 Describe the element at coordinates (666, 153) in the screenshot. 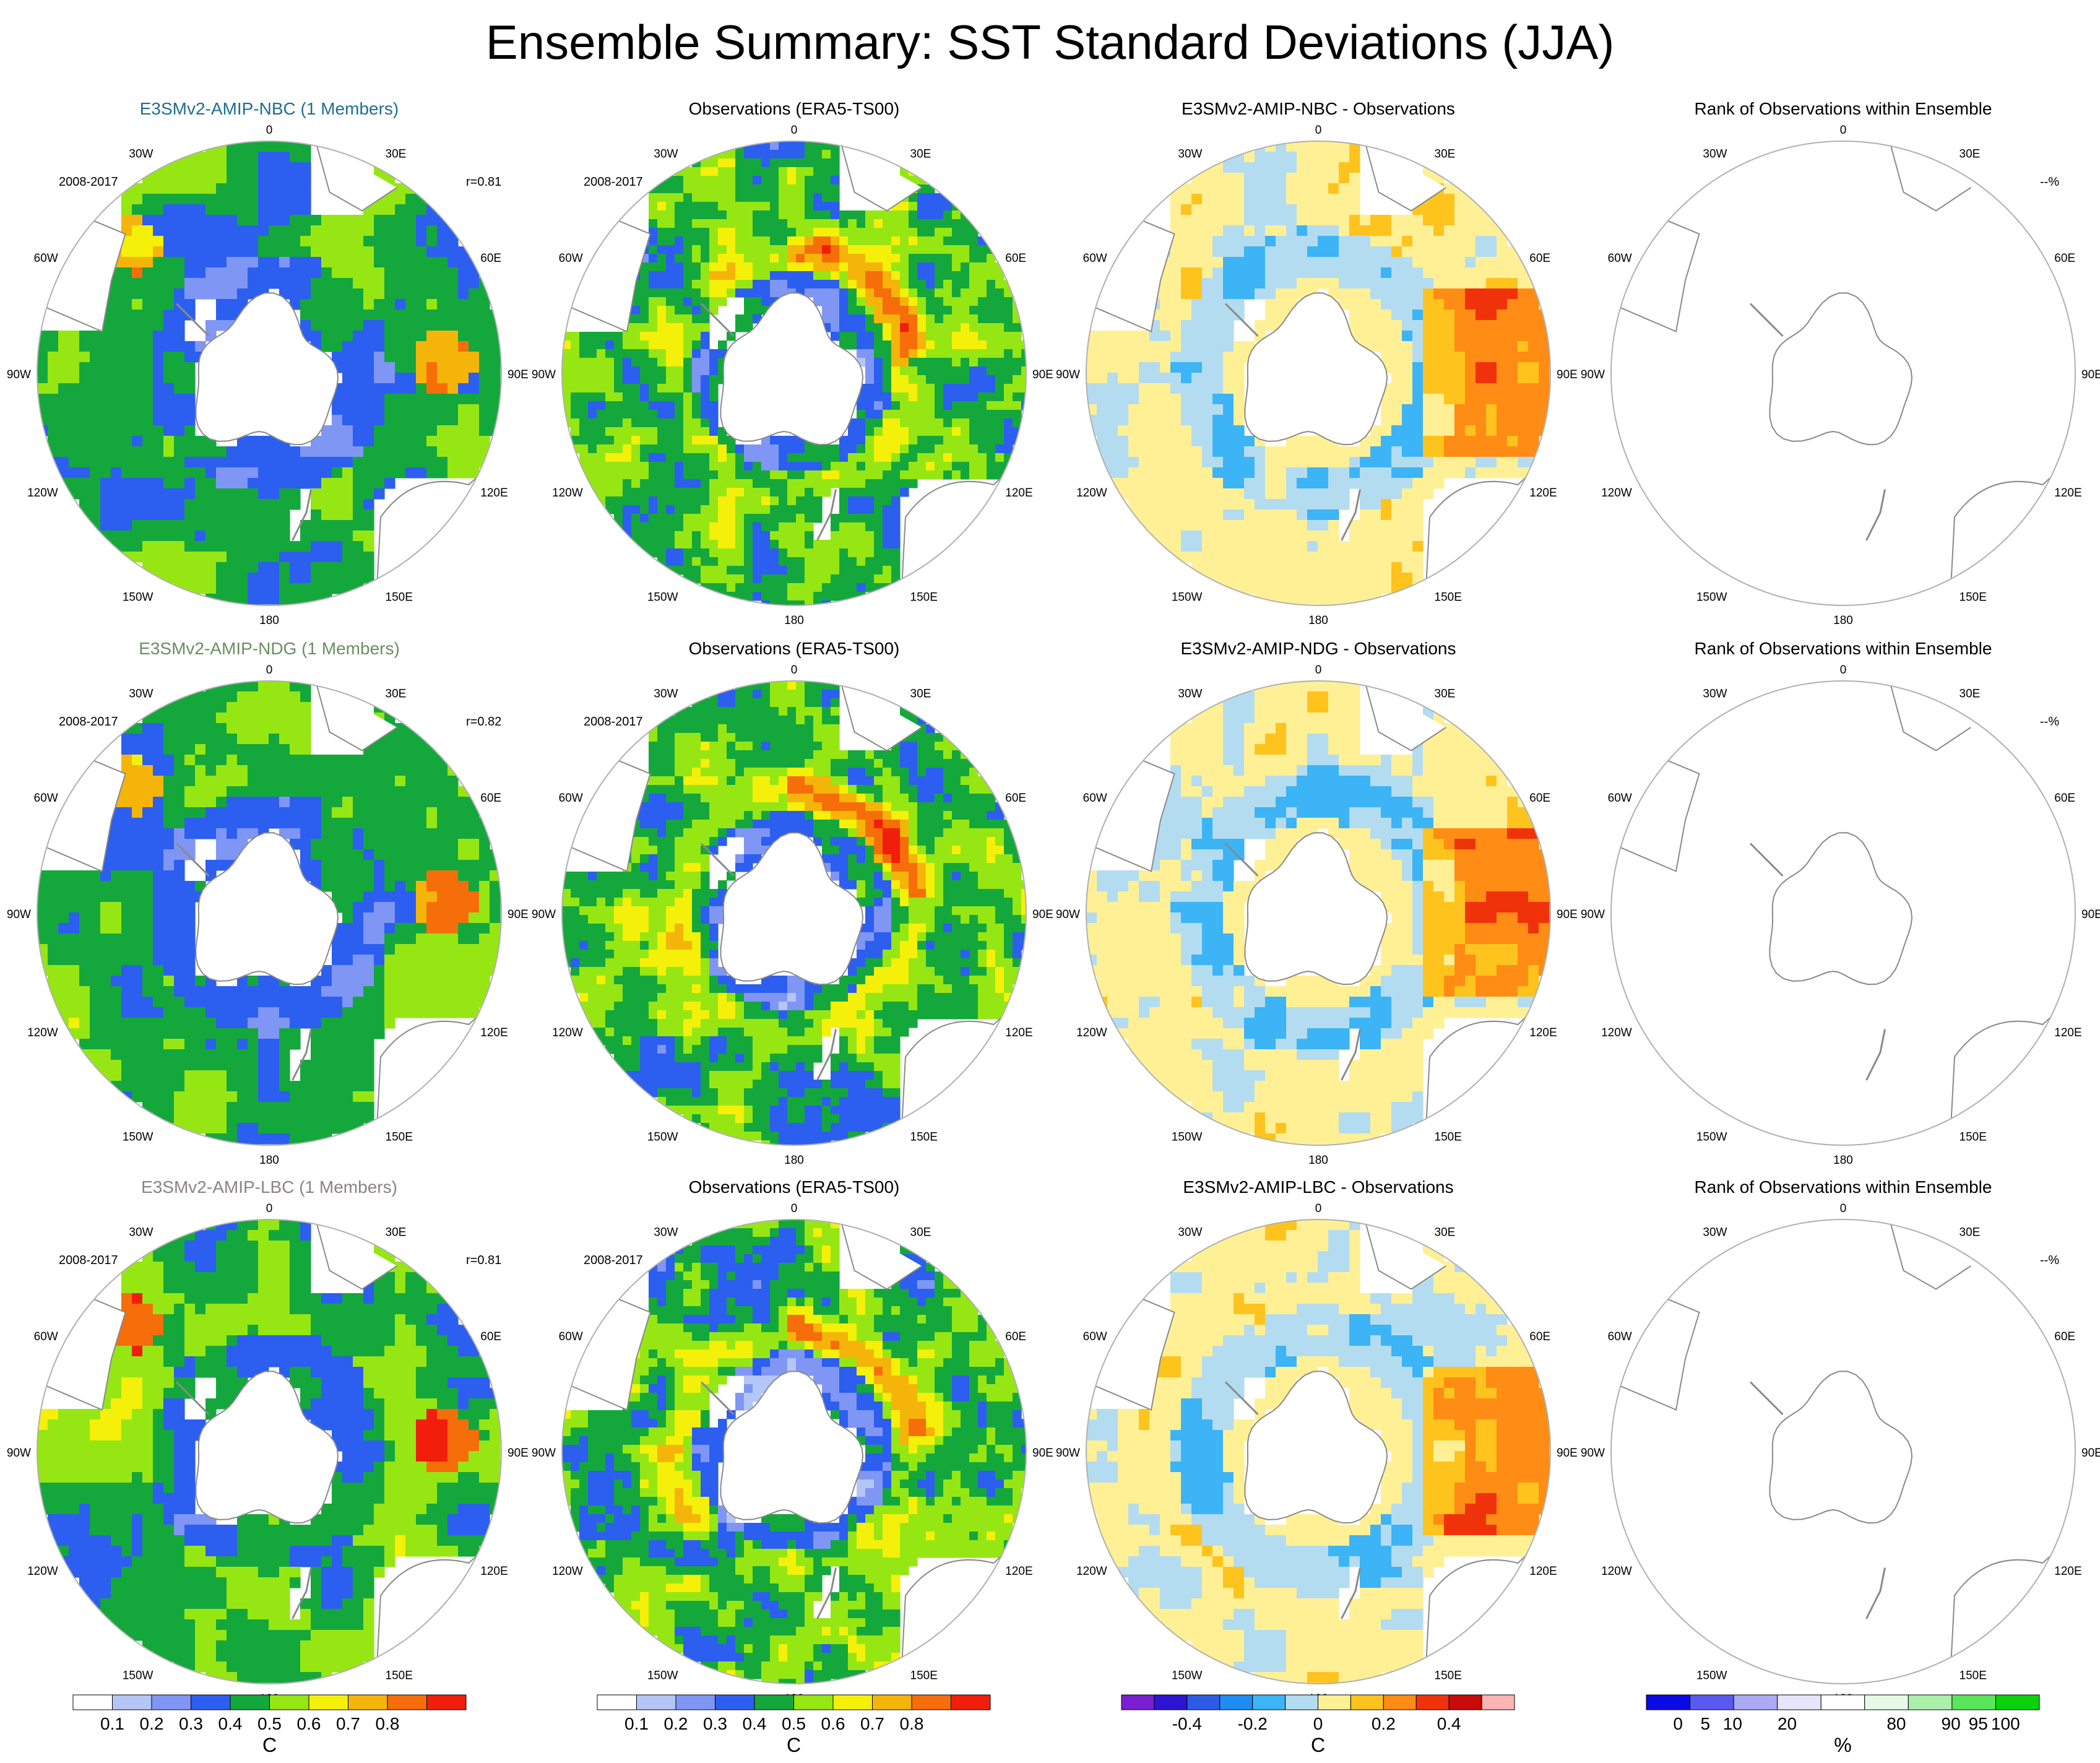

I see `longitude-label: 30W` at that location.